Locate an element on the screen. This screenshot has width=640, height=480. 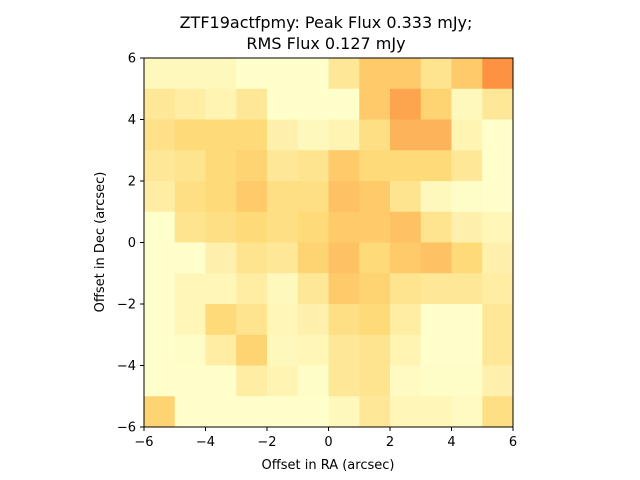
x-tick-label: 6 is located at coordinates (513, 442).